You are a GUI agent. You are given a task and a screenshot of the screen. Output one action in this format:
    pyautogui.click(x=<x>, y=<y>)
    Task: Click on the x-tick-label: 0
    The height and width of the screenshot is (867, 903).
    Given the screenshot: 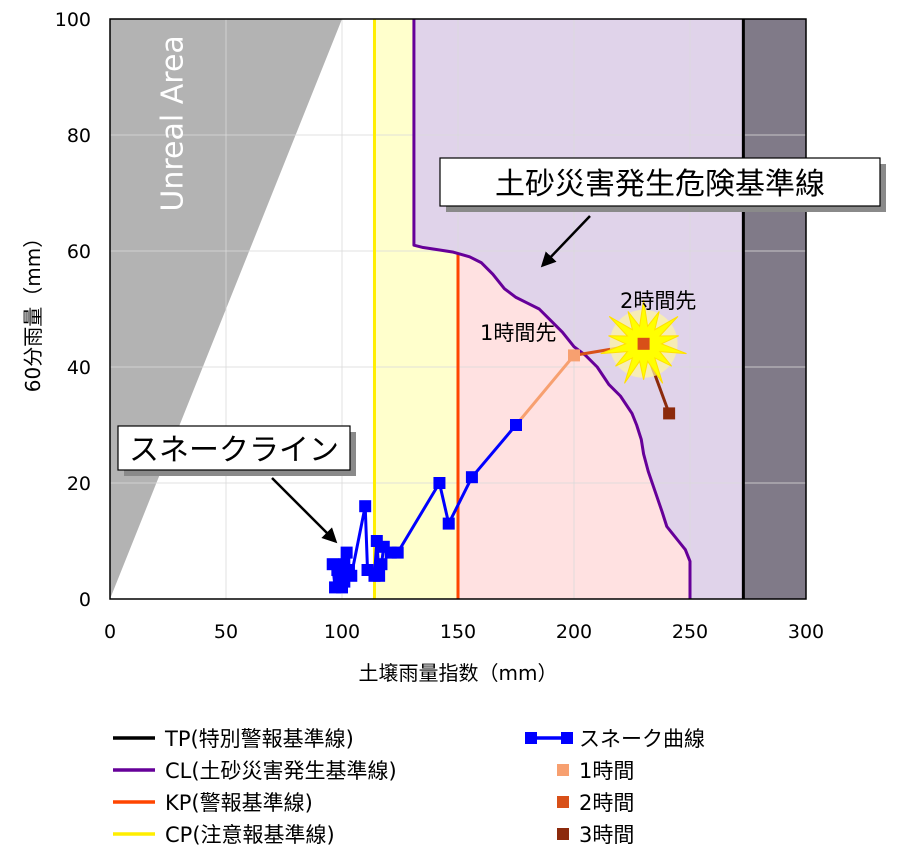 What is the action you would take?
    pyautogui.click(x=110, y=632)
    